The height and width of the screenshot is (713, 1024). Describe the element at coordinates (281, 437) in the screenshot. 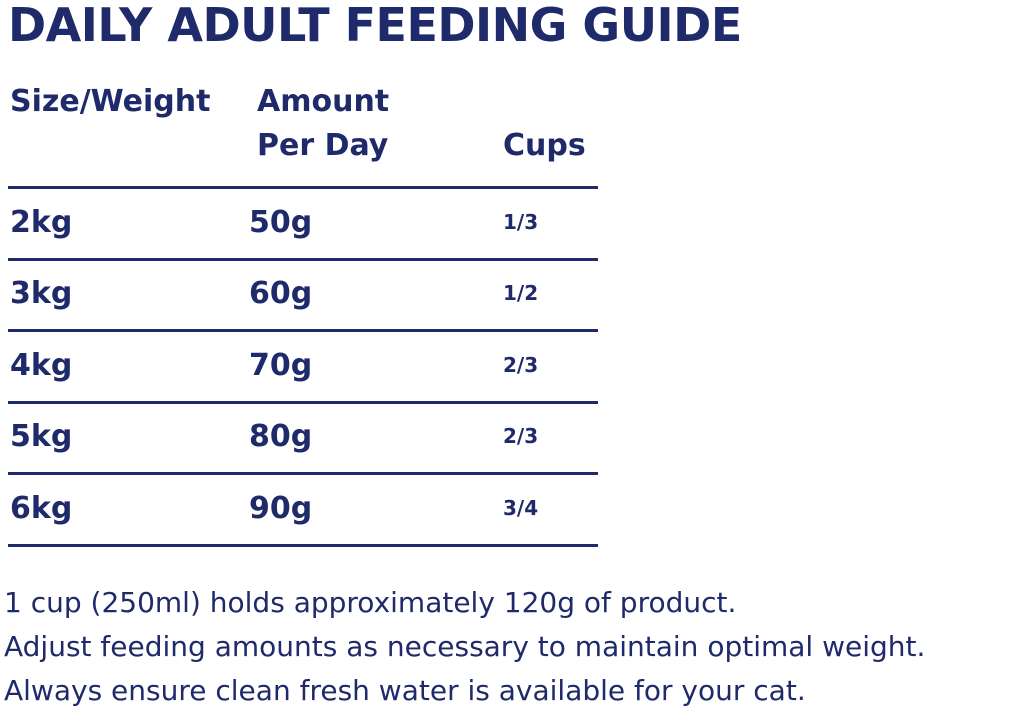

I see `table-cell: 80g` at that location.